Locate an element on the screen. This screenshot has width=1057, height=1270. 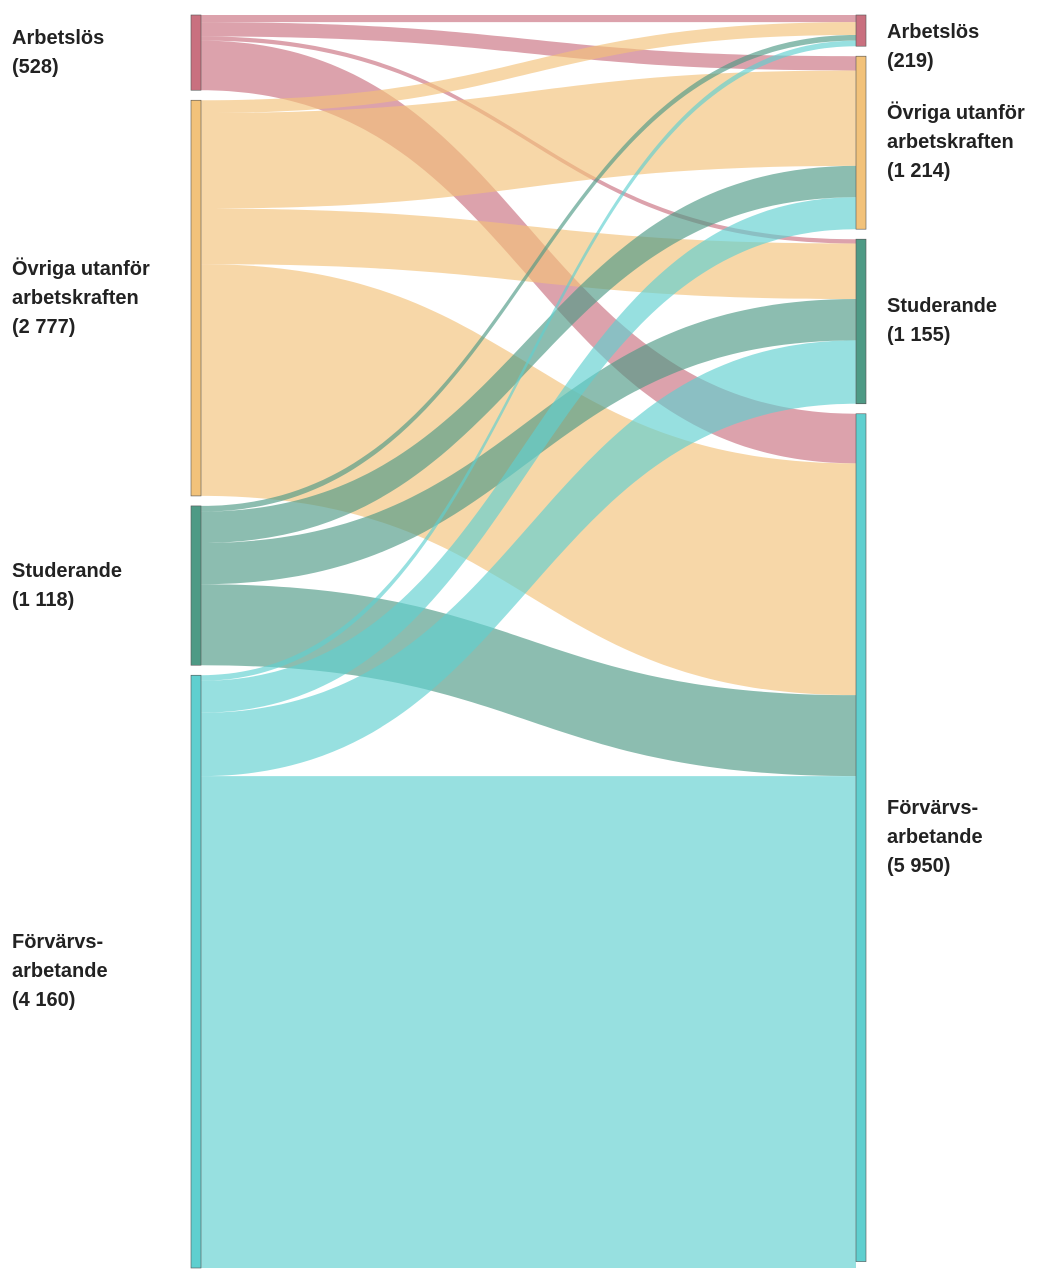
node-label: Arbetslös (219) is located at coordinates (972, 47).